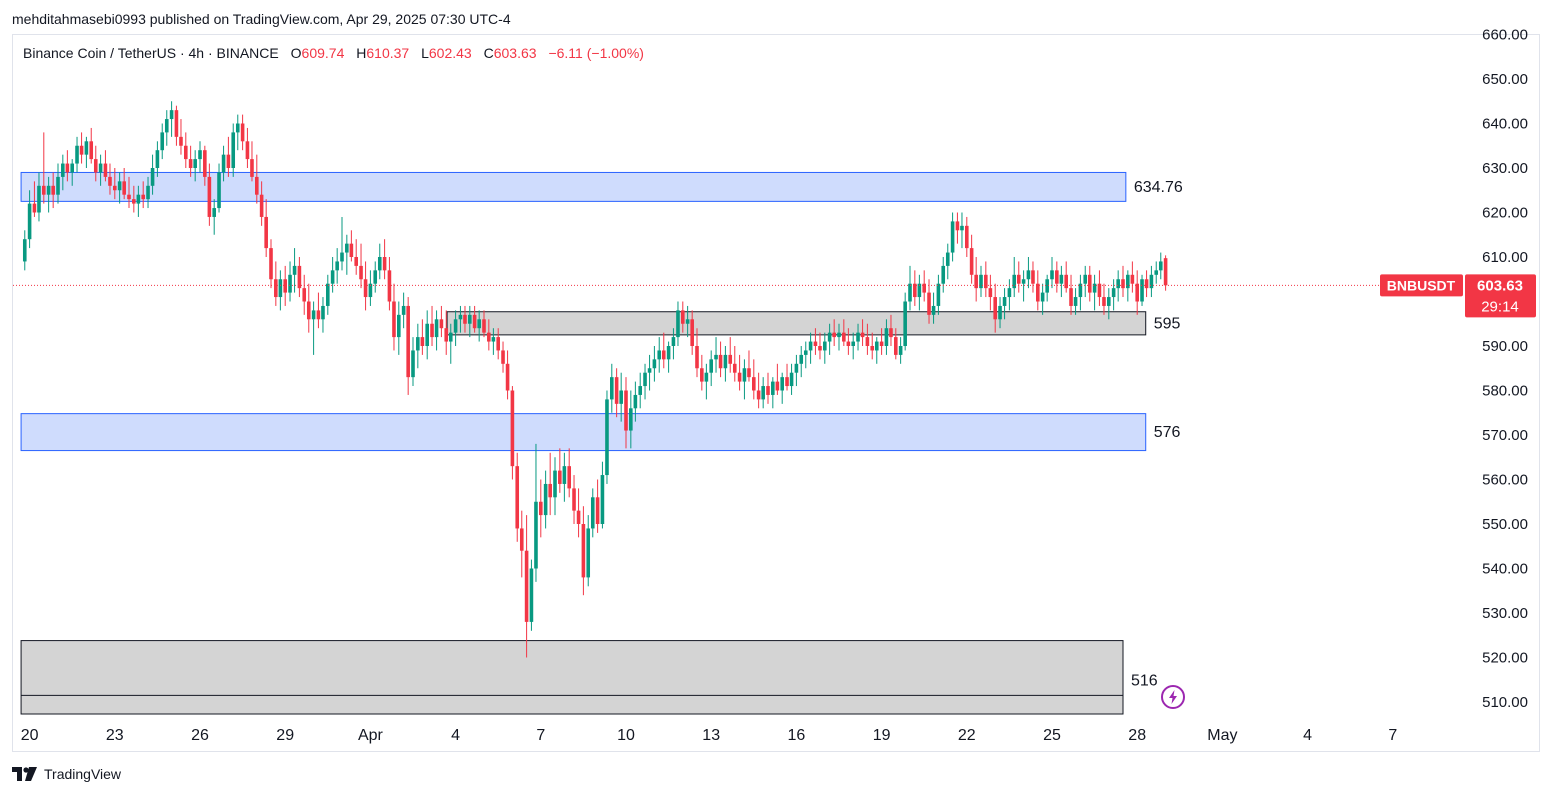 This screenshot has width=1554, height=798. Describe the element at coordinates (25, 774) in the screenshot. I see `tradingview-logo-icon` at that location.